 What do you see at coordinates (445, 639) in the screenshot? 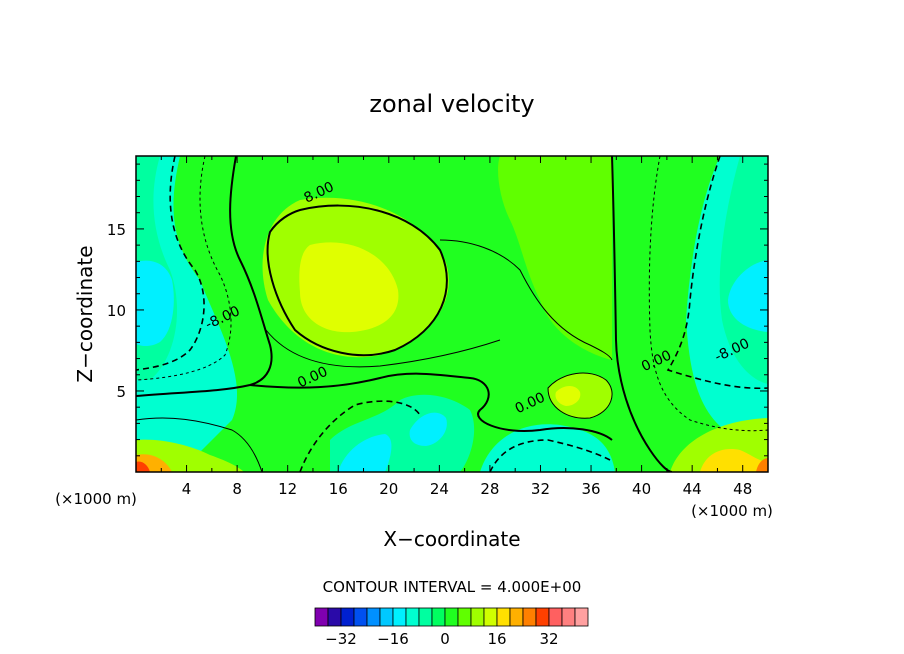
I see `colorbar-tick-label-2: 0` at bounding box center [445, 639].